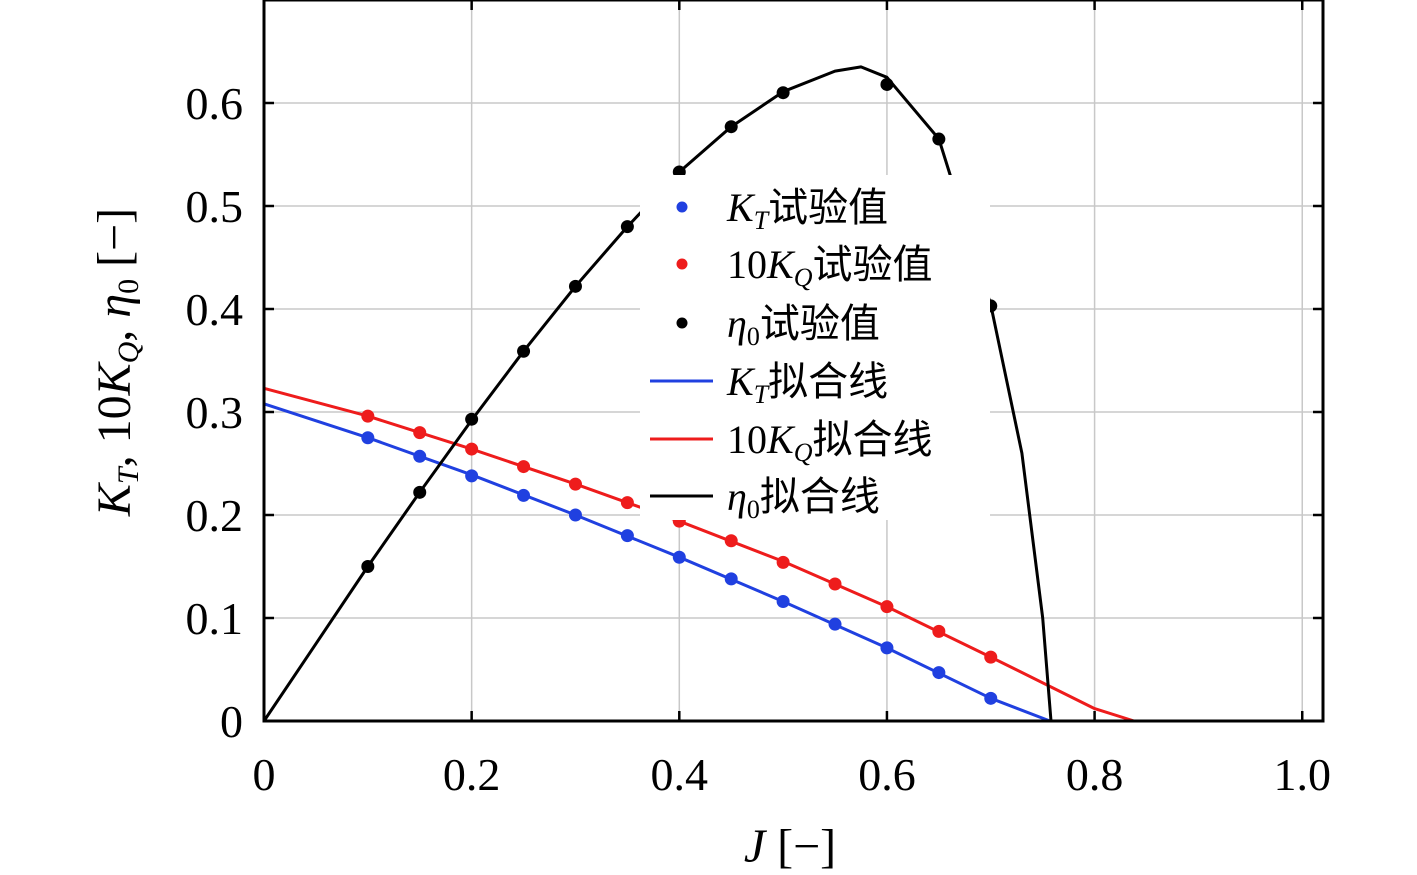  I want to click on legend-label-eta-exp: η0试验值, so click(803, 326).